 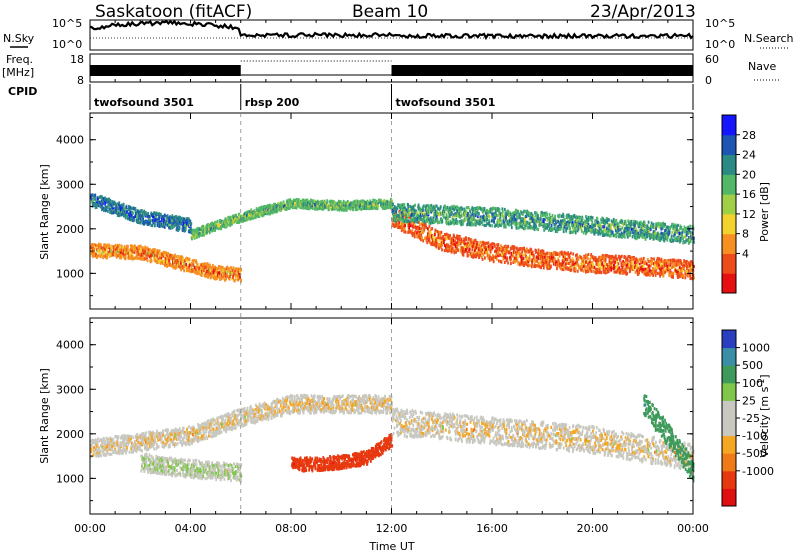 I want to click on nsearch-label: N.Search, so click(x=769, y=38).